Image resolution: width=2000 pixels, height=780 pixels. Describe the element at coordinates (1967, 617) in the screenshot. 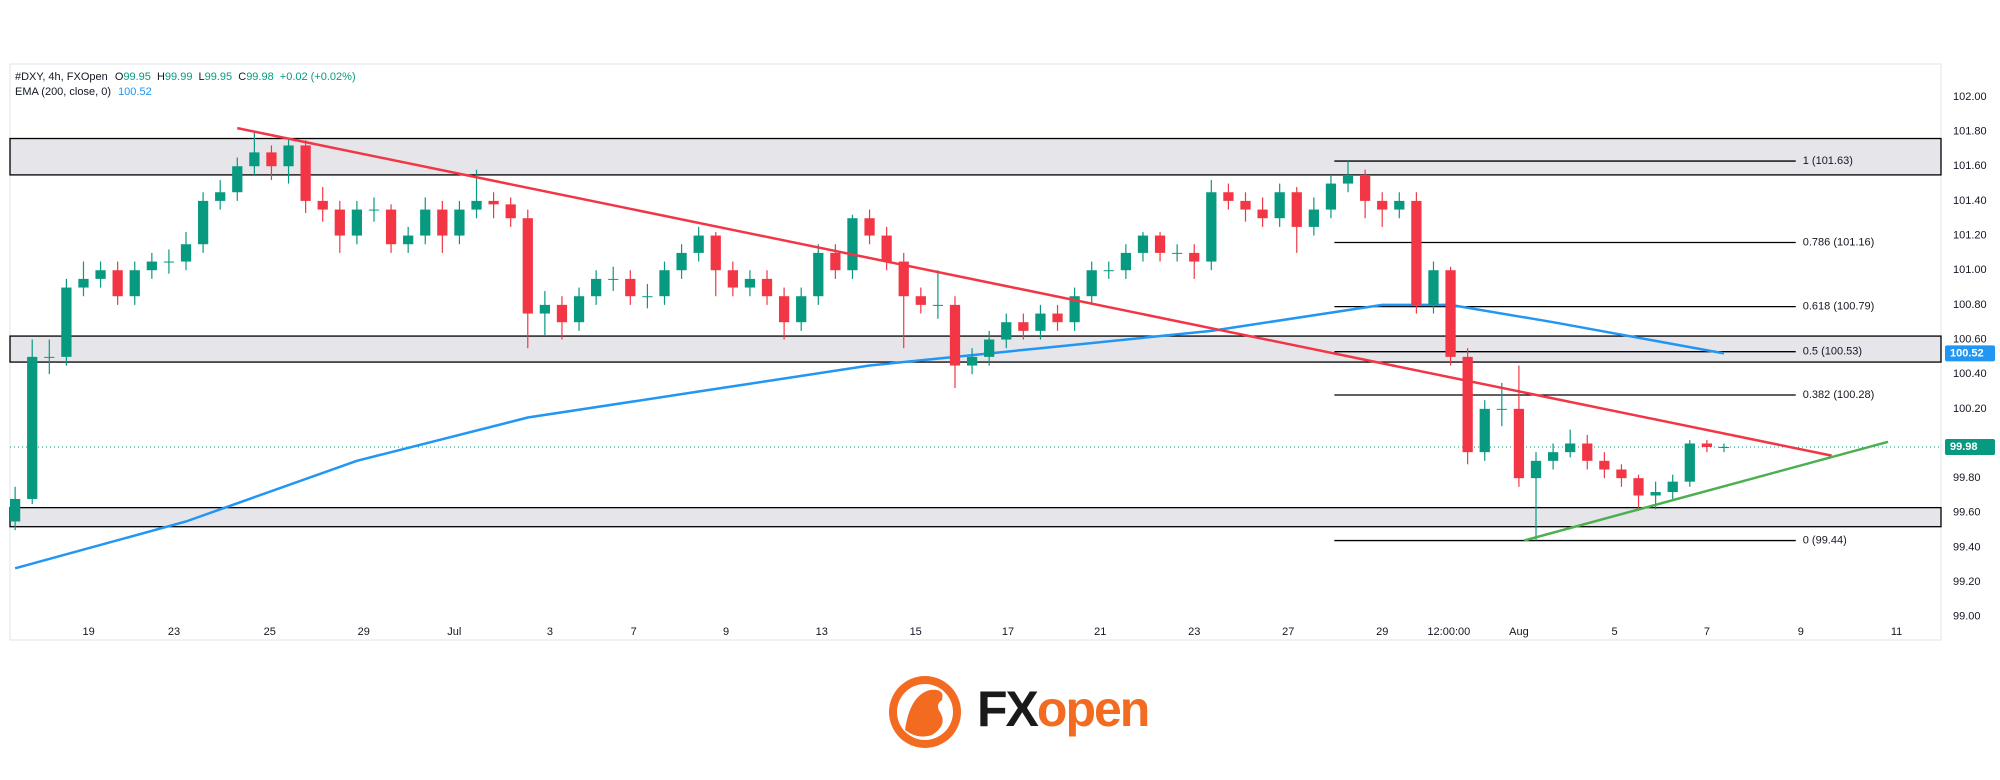

I see `y-tick-label: 99.00` at that location.